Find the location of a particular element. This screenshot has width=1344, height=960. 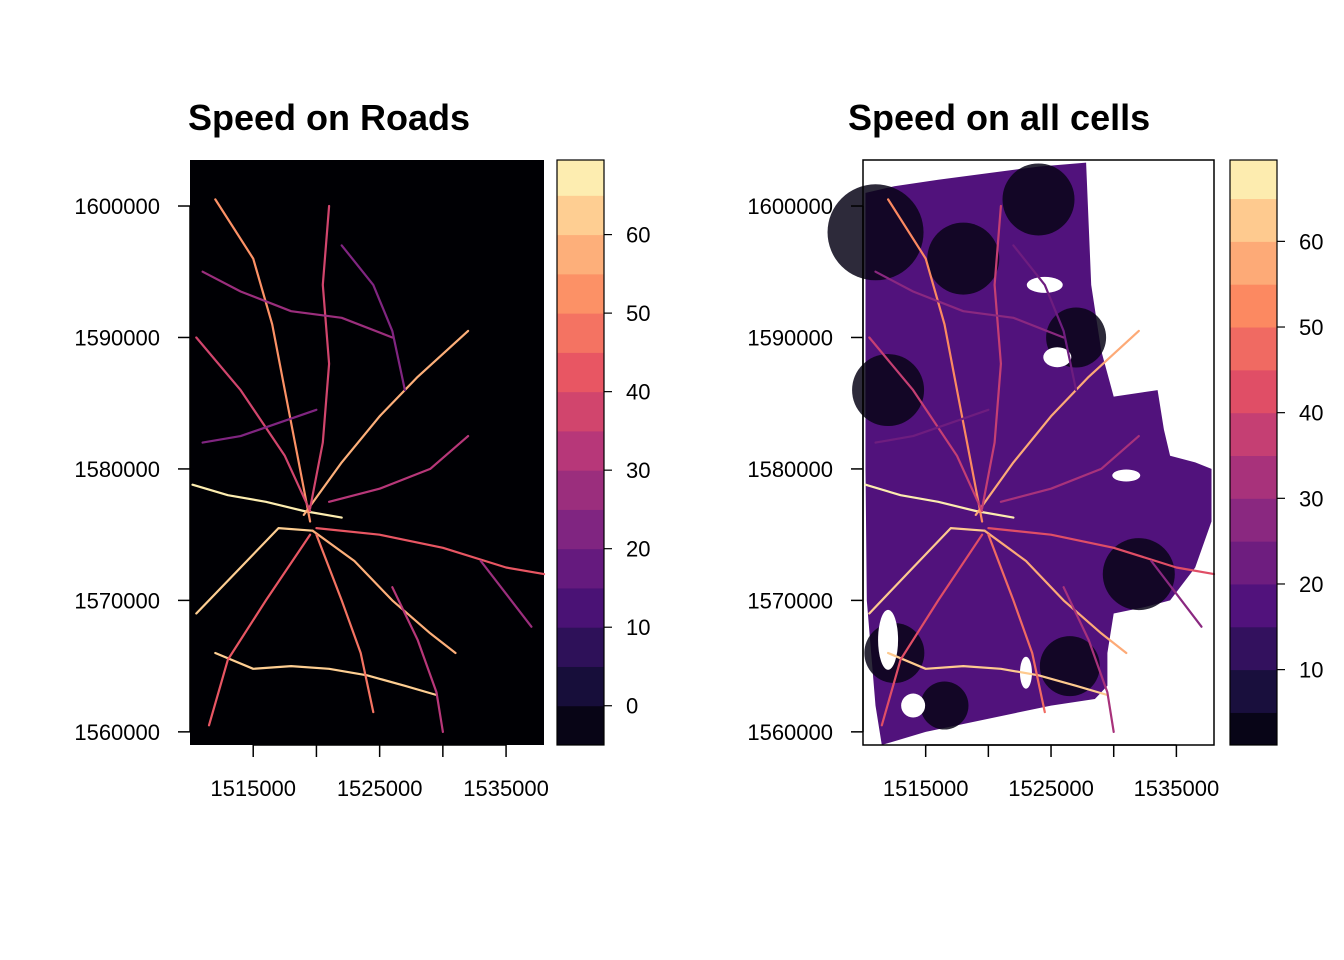

y-tick-label: 1600000 is located at coordinates (117, 206).